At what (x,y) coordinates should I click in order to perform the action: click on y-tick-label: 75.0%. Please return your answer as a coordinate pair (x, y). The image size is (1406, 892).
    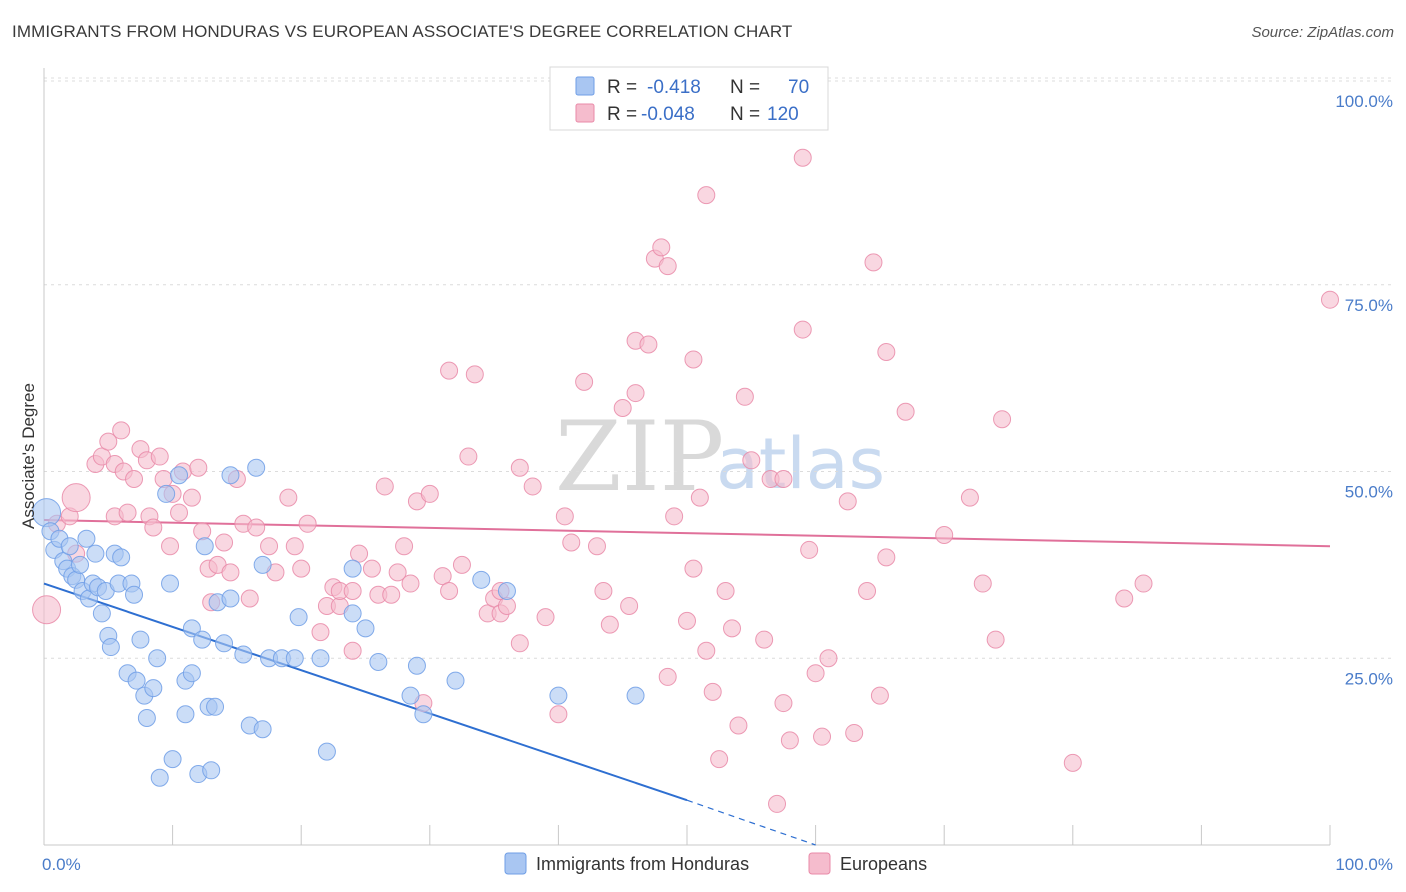
    Looking at the image, I should click on (1369, 305).